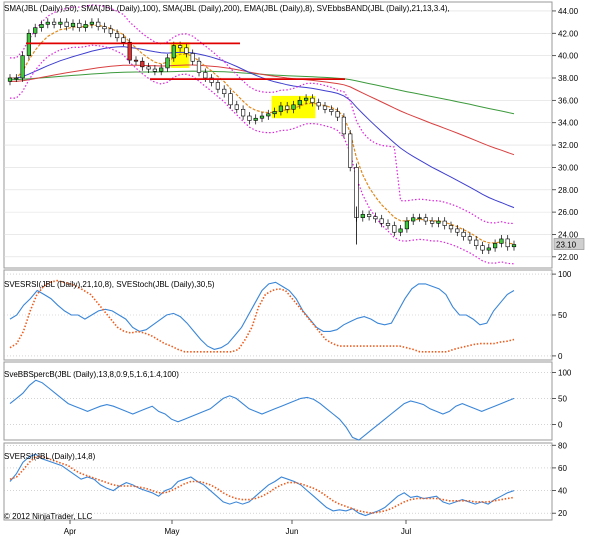 The width and height of the screenshot is (590, 540). What do you see at coordinates (568, 145) in the screenshot?
I see `price-tick-label: 32.00` at bounding box center [568, 145].